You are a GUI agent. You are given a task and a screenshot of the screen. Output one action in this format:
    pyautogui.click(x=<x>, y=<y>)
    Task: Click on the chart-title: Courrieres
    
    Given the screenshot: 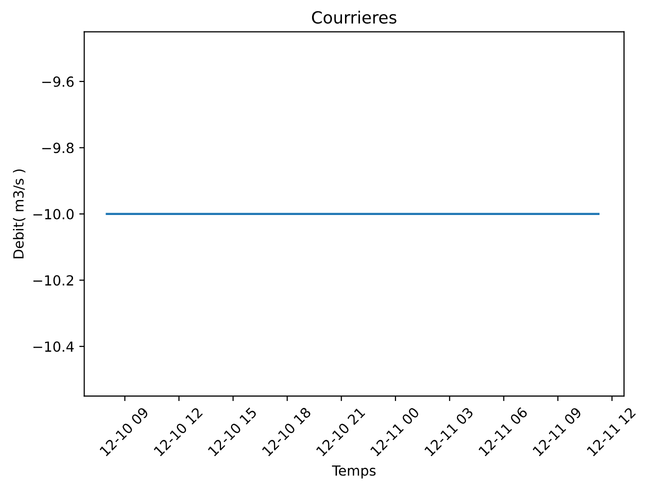 What is the action you would take?
    pyautogui.click(x=354, y=17)
    